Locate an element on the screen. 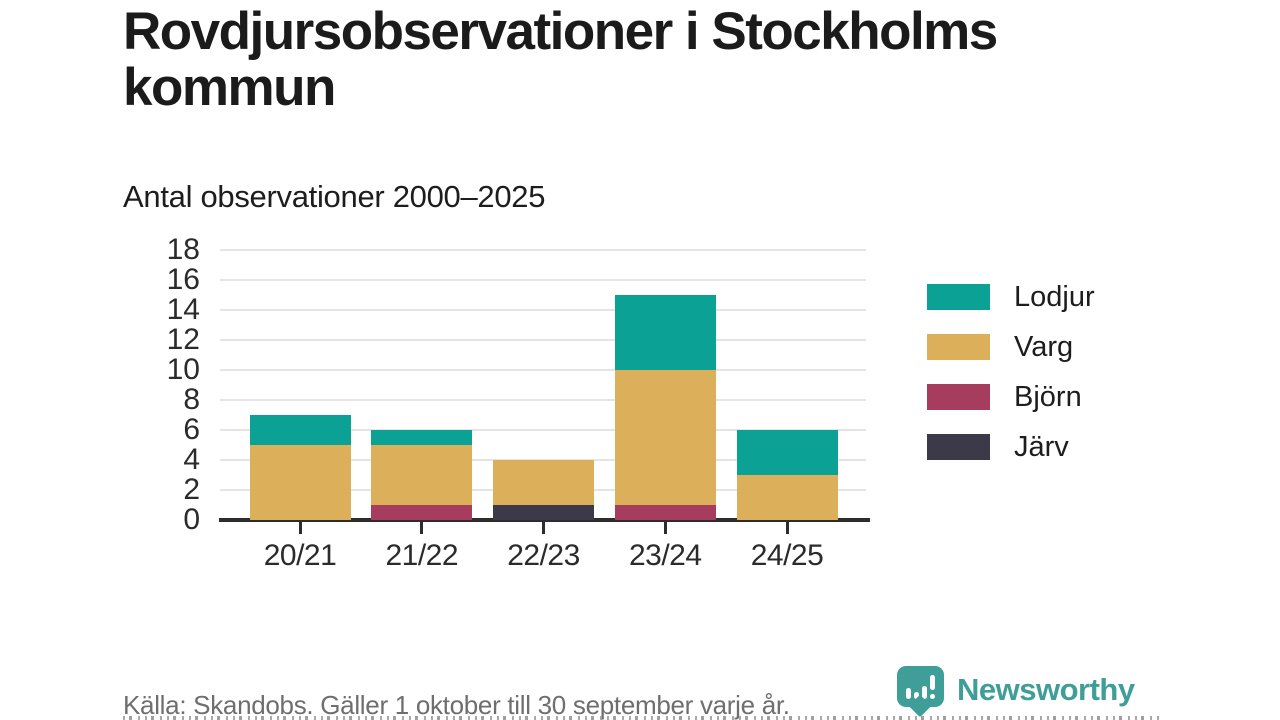 The width and height of the screenshot is (1280, 720). legend-item-bjrn: Björn is located at coordinates (1011, 397).